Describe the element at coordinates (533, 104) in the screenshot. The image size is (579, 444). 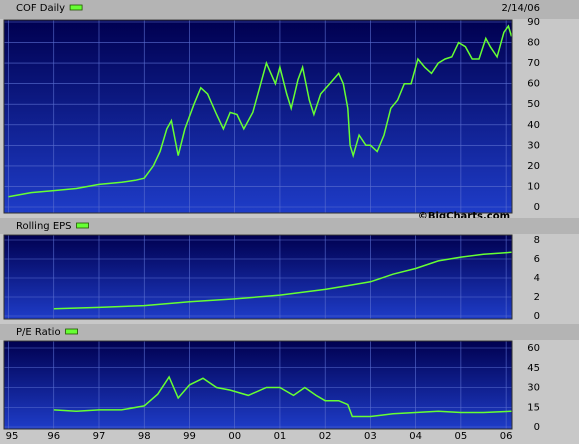
I see `y-tick-label: 50` at that location.